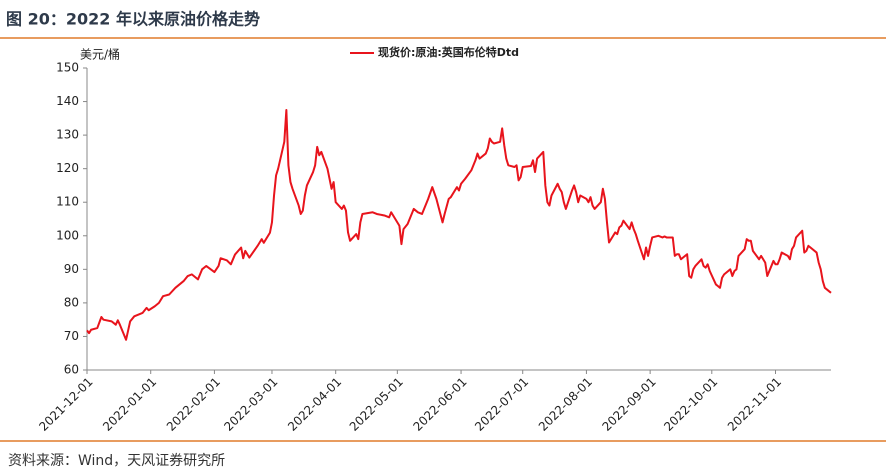 The image size is (886, 474). I want to click on y-axis-label: 美元/桶, so click(100, 54).